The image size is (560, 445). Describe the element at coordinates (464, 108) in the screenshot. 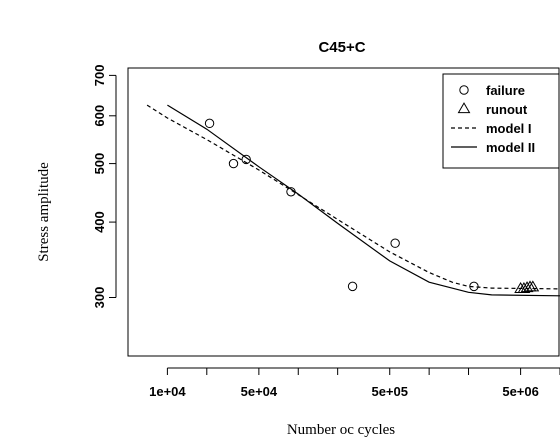

I see `legend-marker-triangle-icon` at that location.